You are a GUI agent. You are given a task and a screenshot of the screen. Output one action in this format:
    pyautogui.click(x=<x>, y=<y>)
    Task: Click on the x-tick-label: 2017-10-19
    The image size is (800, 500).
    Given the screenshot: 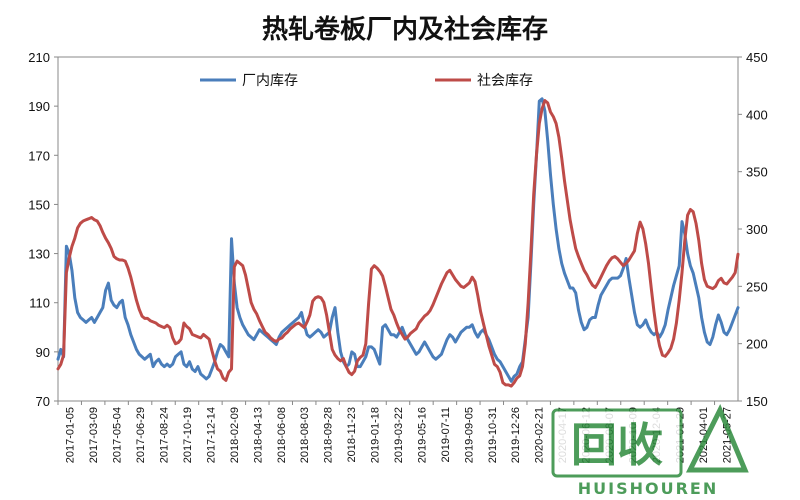 What is the action you would take?
    pyautogui.click(x=188, y=435)
    